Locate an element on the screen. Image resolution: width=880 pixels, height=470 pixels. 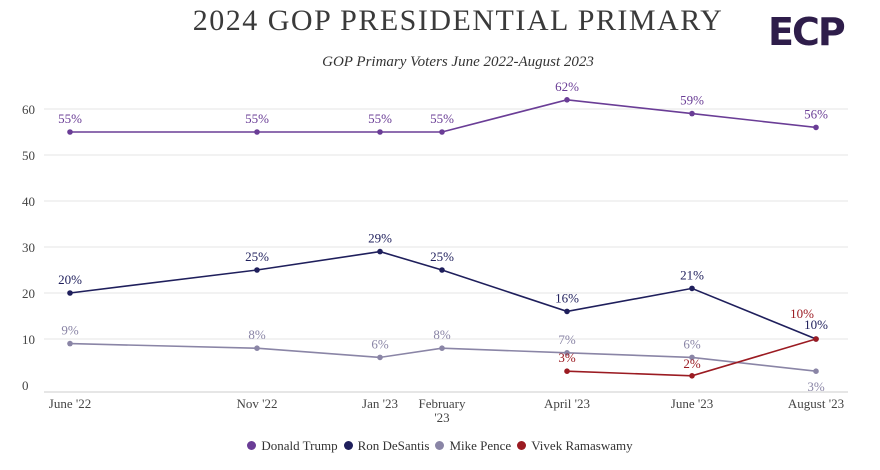
mike-pence-data-label: 9% is located at coordinates (70, 330).